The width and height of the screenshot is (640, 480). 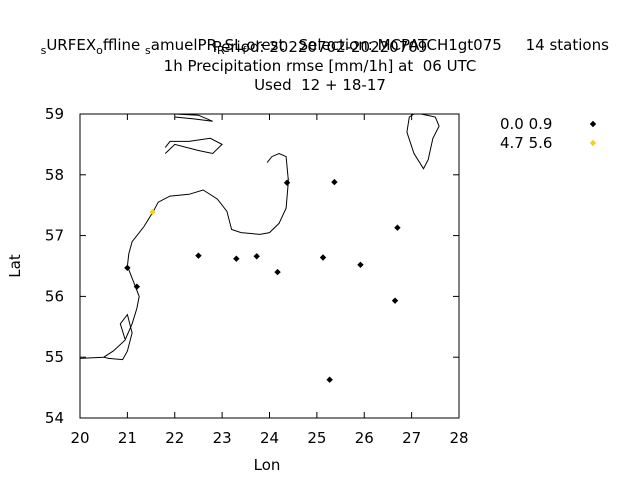 I want to click on x-tick-label: 27, so click(x=411, y=438).